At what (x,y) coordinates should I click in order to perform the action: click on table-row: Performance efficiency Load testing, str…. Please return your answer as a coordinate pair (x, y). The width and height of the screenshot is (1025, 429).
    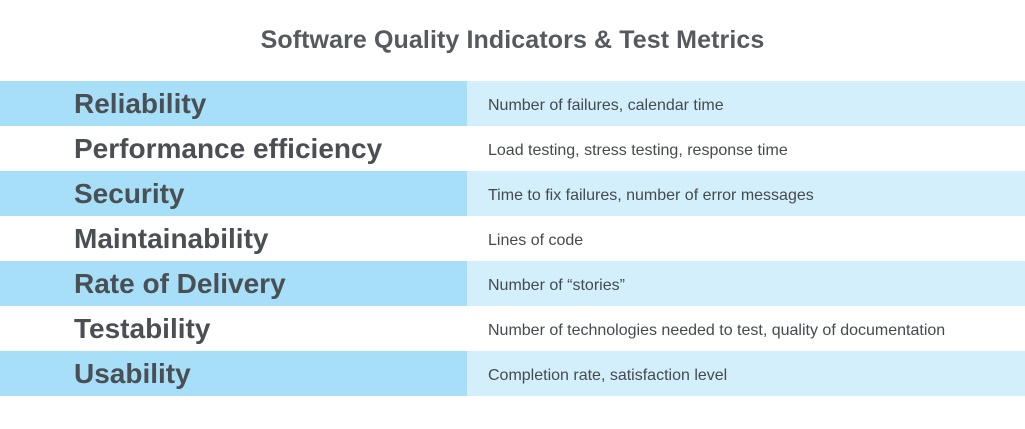
    Looking at the image, I should click on (512, 148).